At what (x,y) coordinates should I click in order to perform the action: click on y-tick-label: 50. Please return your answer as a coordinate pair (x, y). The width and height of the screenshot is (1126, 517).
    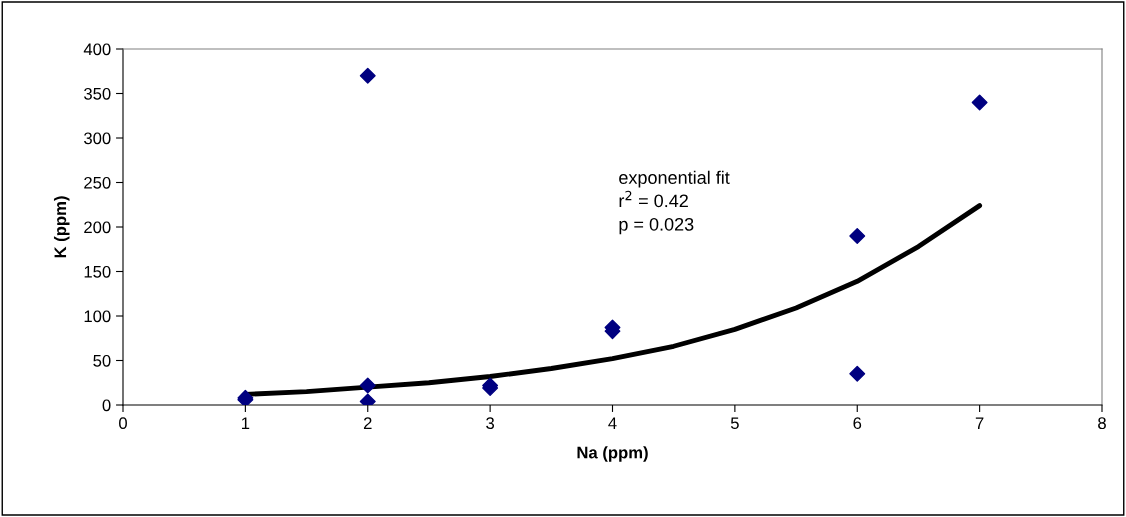
    Looking at the image, I should click on (102, 360).